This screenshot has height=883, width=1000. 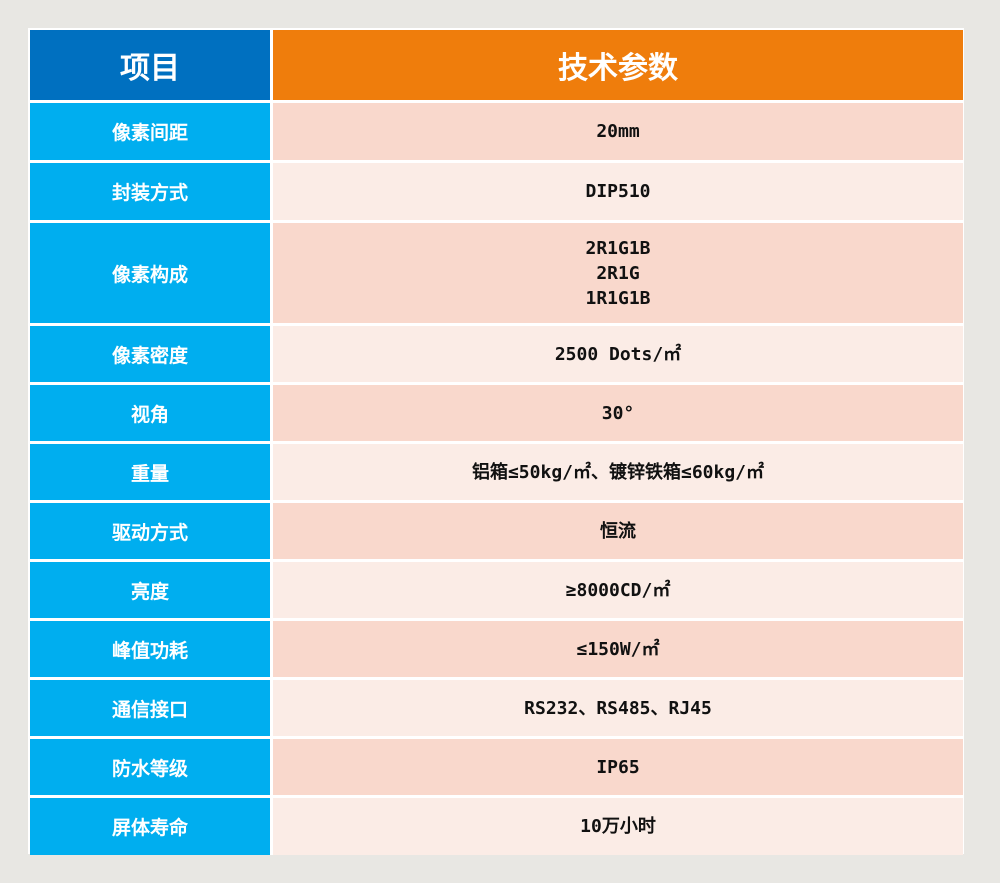 I want to click on value-line: 铝箱≤50kg/㎡、镀锌铁箱≤60kg/㎡, so click(x=618, y=472).